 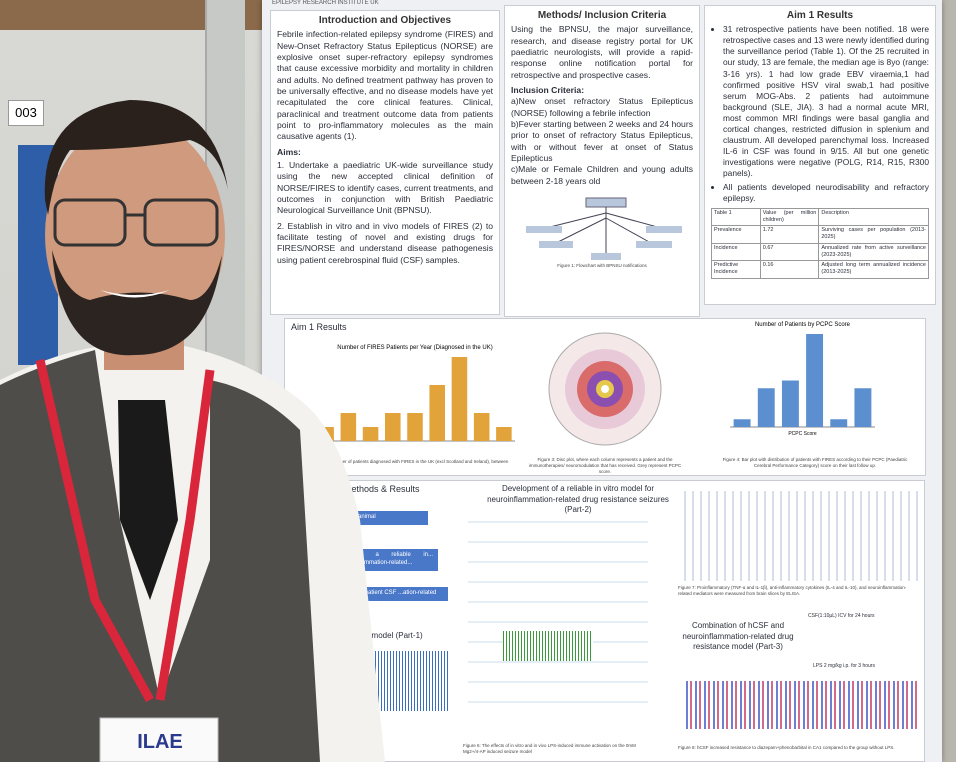 What do you see at coordinates (602, 15) in the screenshot?
I see `heading: Methods/ Inclusion Criteria` at bounding box center [602, 15].